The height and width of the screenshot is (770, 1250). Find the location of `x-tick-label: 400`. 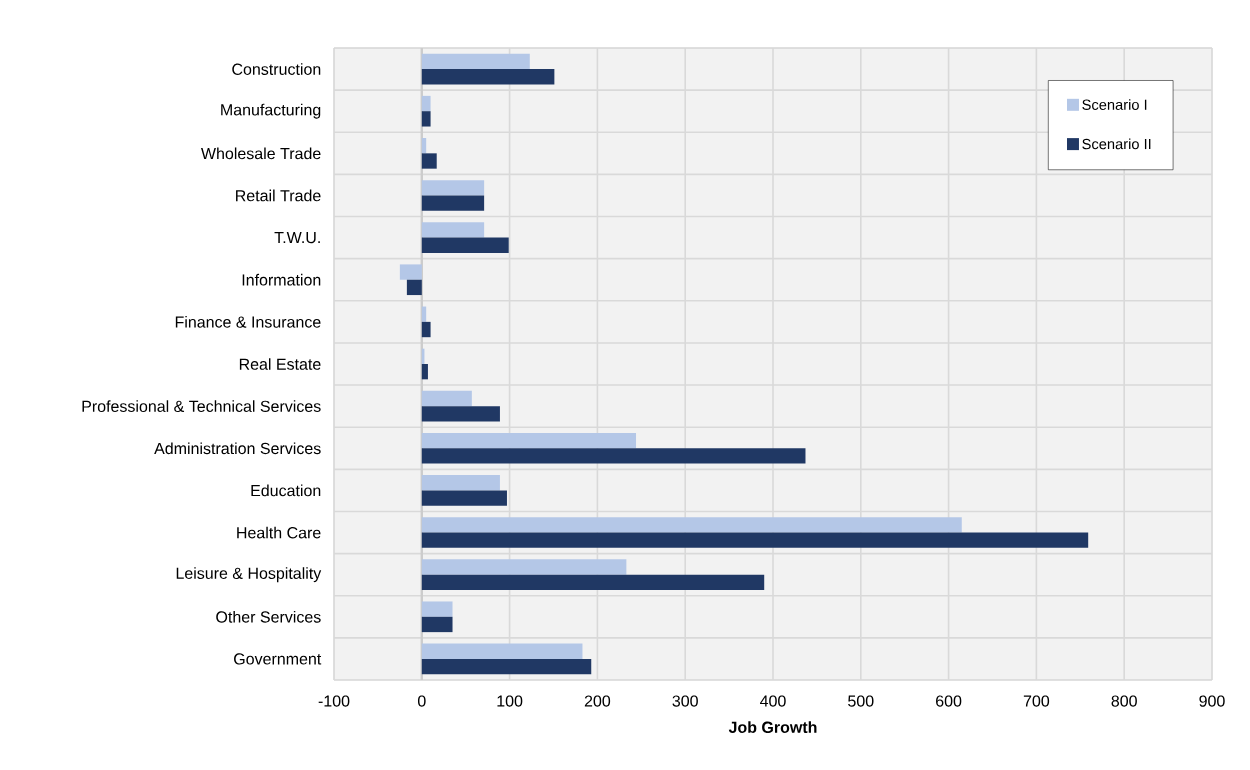

x-tick-label: 400 is located at coordinates (773, 701).